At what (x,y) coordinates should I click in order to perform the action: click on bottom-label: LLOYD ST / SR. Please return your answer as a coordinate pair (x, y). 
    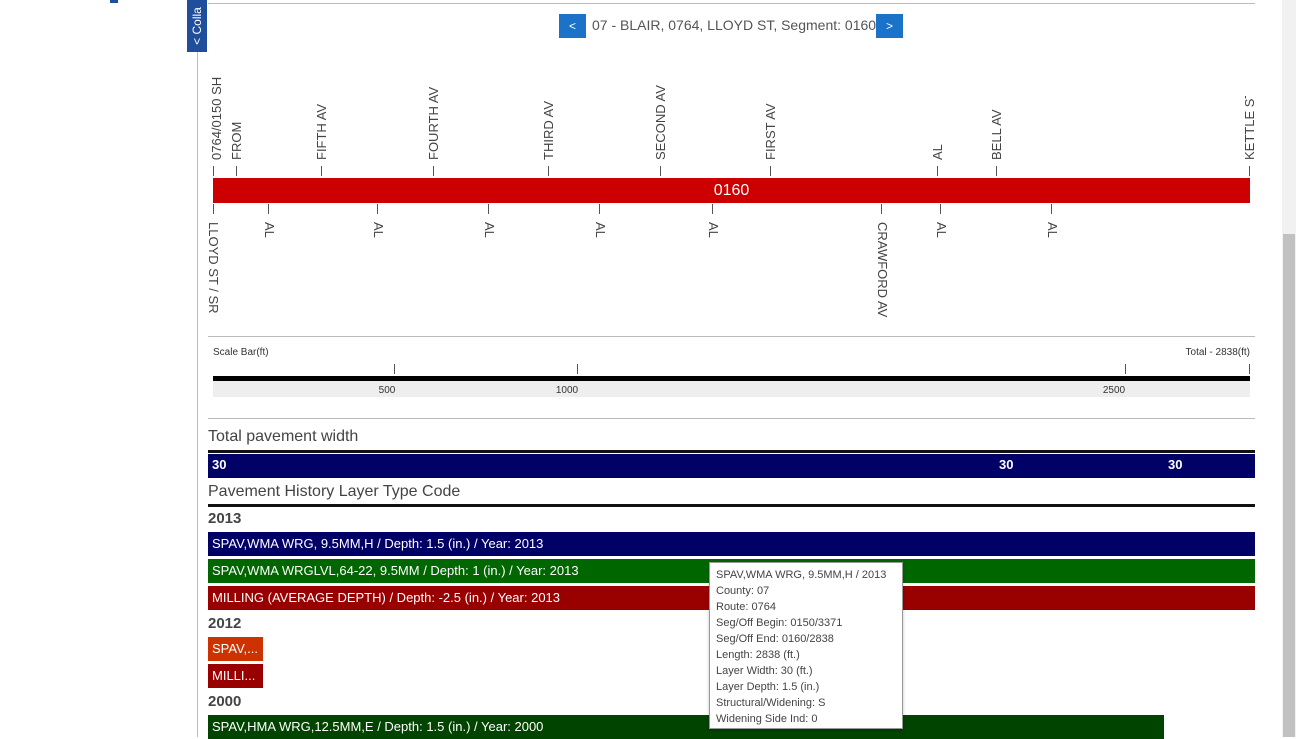
    Looking at the image, I should click on (213, 268).